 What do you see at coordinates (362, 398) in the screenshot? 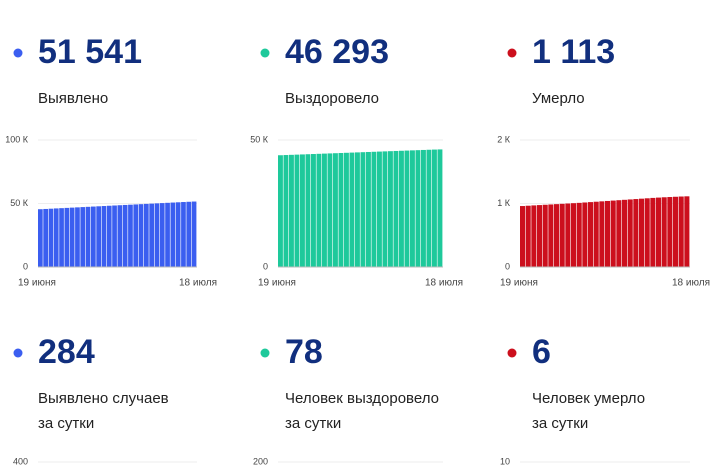
I see `stat-label: Человек выздоровело` at bounding box center [362, 398].